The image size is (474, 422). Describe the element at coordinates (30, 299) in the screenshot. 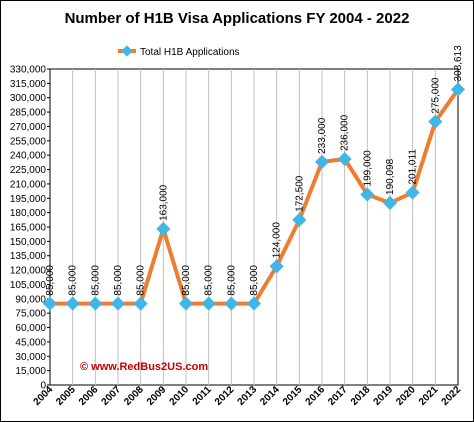

I see `y-tick-label: 90,000` at that location.